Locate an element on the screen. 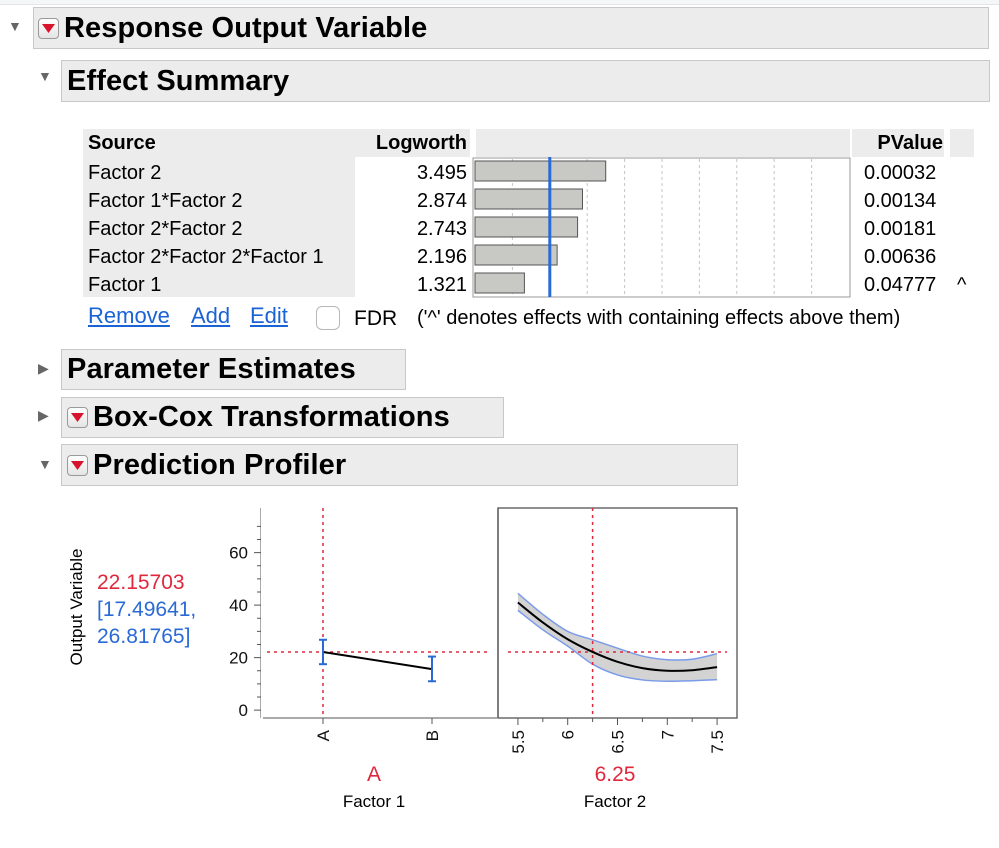 Image resolution: width=999 pixels, height=848 pixels. pvalue-cell: 0.00134 is located at coordinates (900, 201).